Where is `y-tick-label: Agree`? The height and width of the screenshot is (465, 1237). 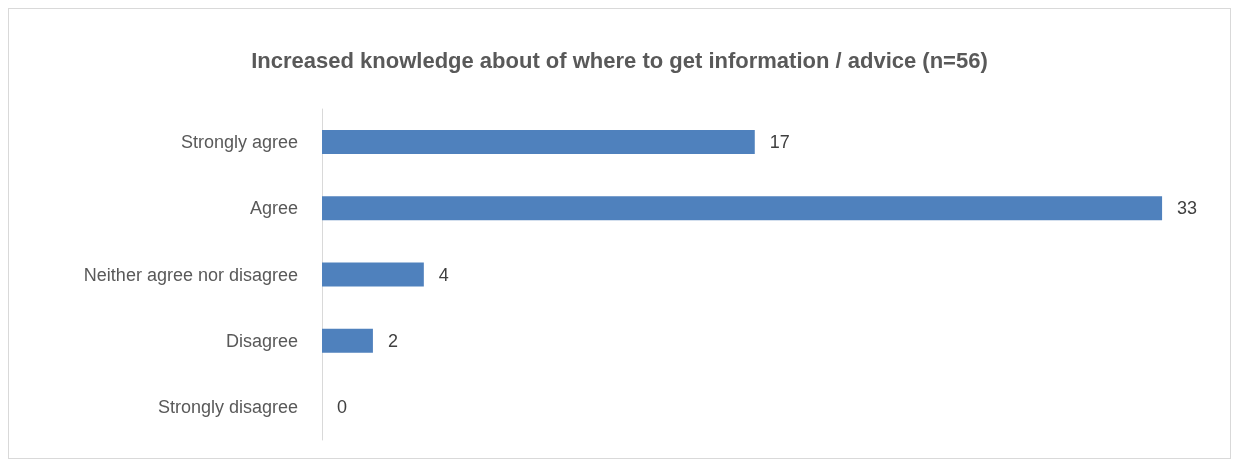
y-tick-label: Agree is located at coordinates (273, 208).